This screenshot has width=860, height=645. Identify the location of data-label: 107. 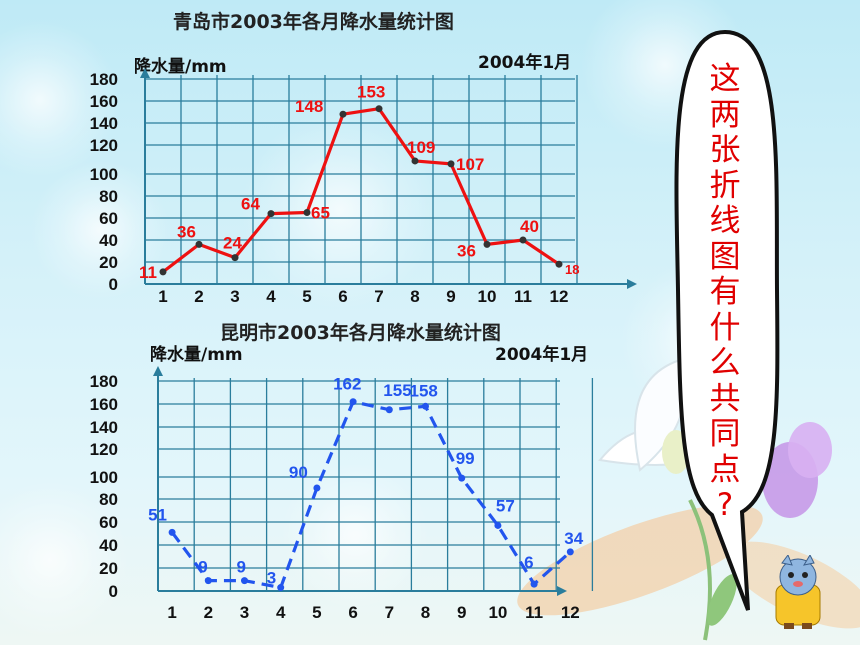
(470, 164).